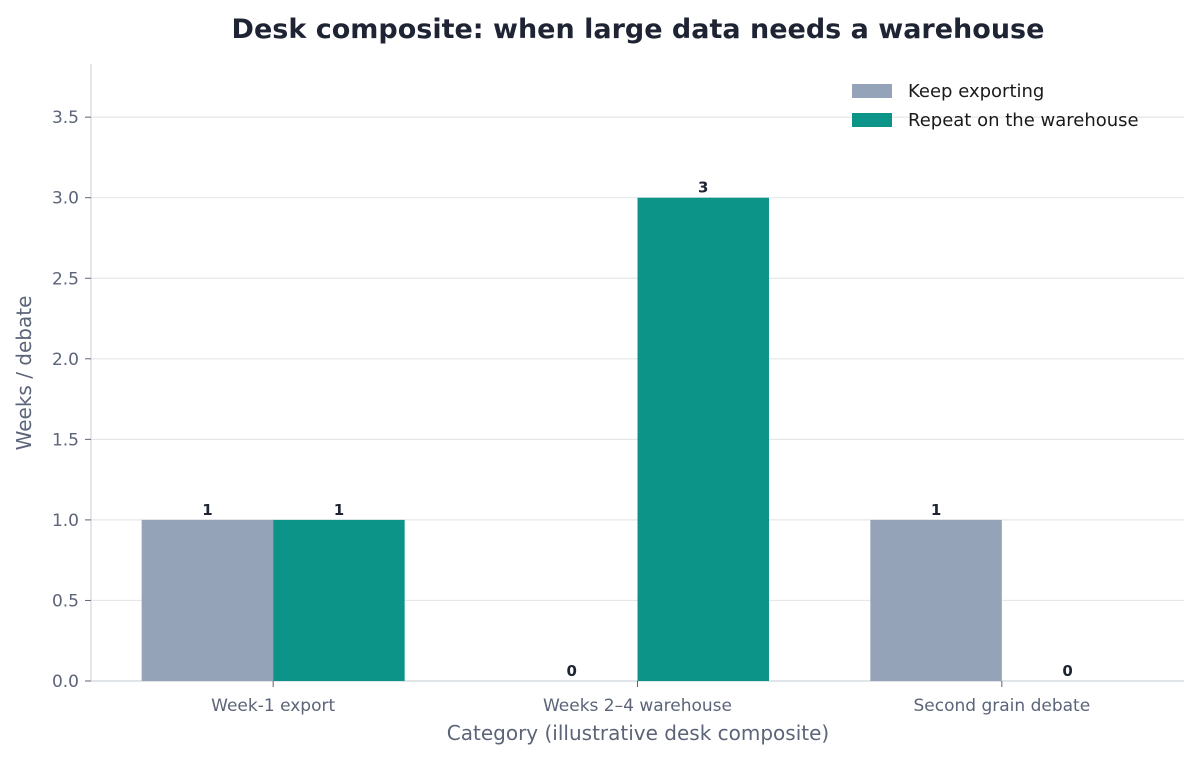  What do you see at coordinates (65, 601) in the screenshot?
I see `y-tick-label-1: 0.5` at bounding box center [65, 601].